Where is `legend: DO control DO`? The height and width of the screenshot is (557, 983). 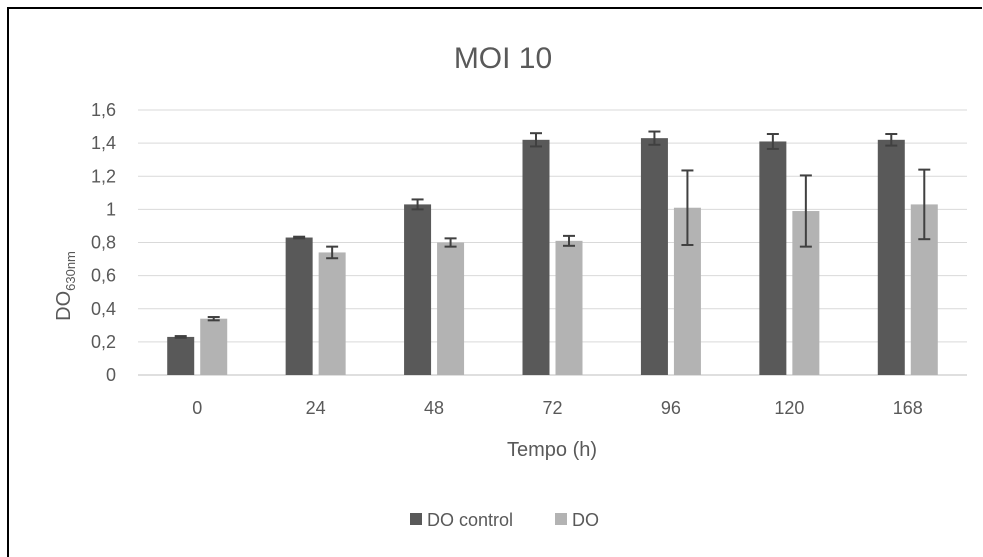
legend: DO control DO is located at coordinates (504, 520).